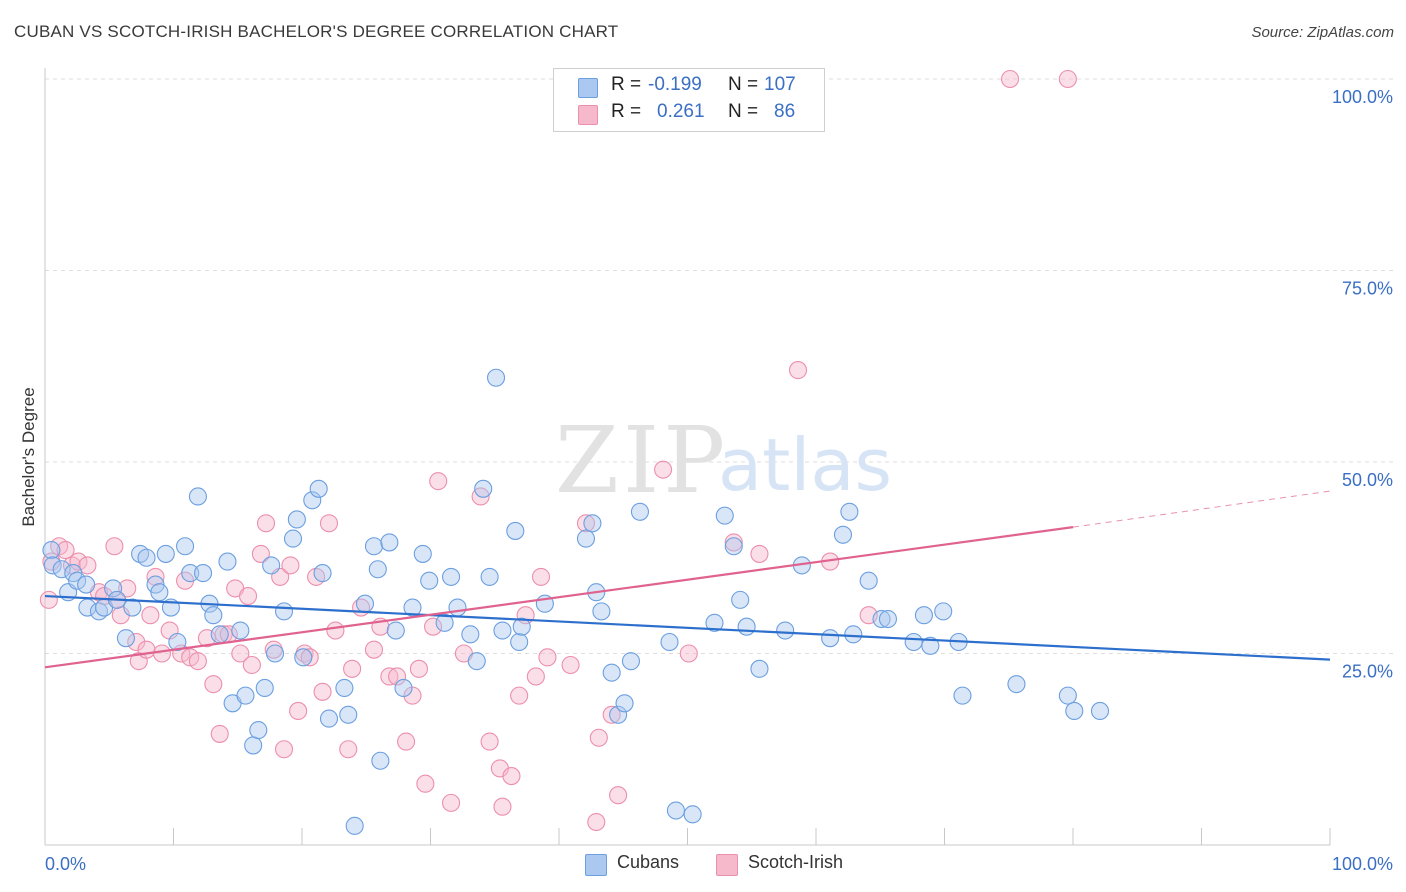 Image resolution: width=1406 pixels, height=892 pixels. I want to click on watermark-zip: ZIP, so click(642, 460).